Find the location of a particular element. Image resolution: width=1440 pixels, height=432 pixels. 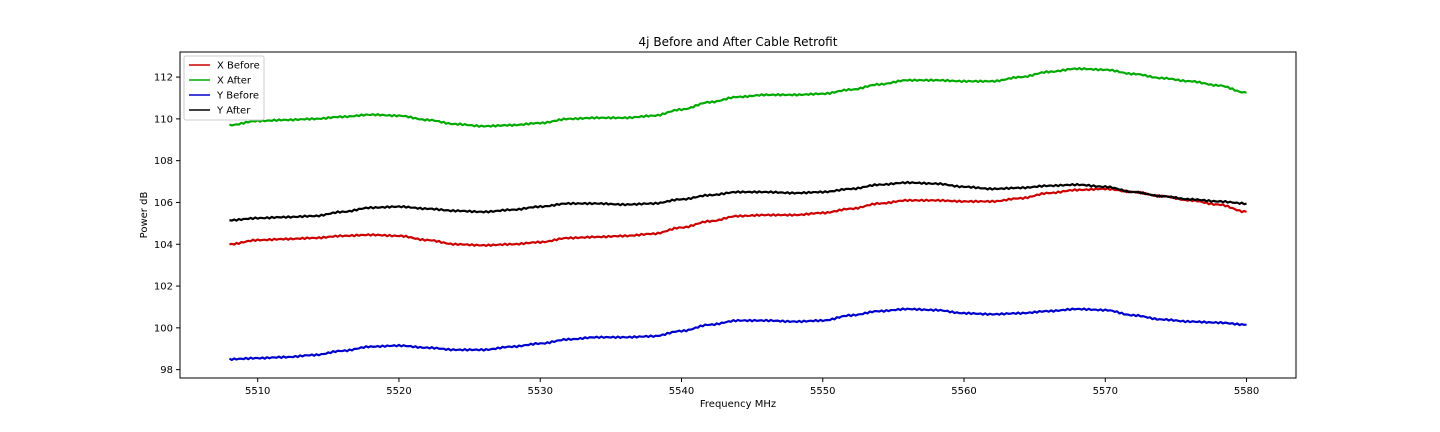

y-tick-label: 100 is located at coordinates (163, 328).